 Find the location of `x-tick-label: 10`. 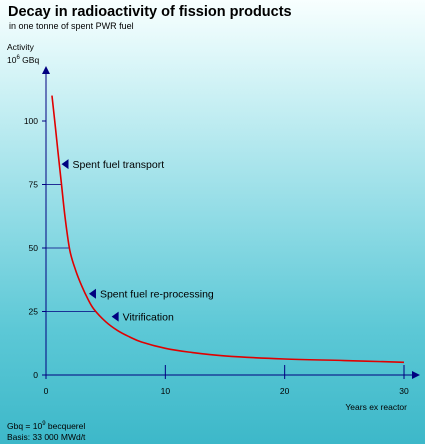

x-tick-label: 10 is located at coordinates (166, 391).